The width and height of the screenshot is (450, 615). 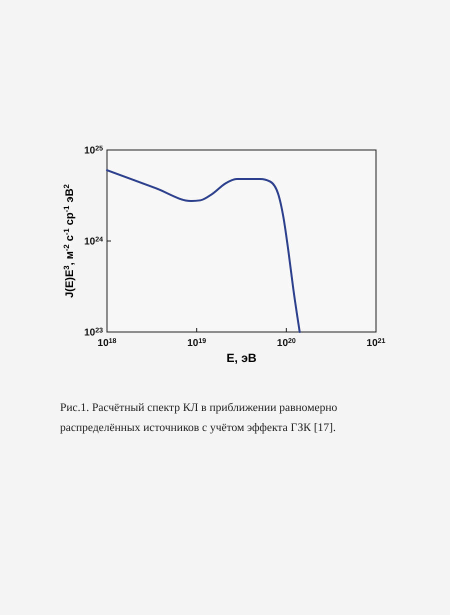 What do you see at coordinates (376, 343) in the screenshot?
I see `x-tick-label: 10$^{21}$` at bounding box center [376, 343].